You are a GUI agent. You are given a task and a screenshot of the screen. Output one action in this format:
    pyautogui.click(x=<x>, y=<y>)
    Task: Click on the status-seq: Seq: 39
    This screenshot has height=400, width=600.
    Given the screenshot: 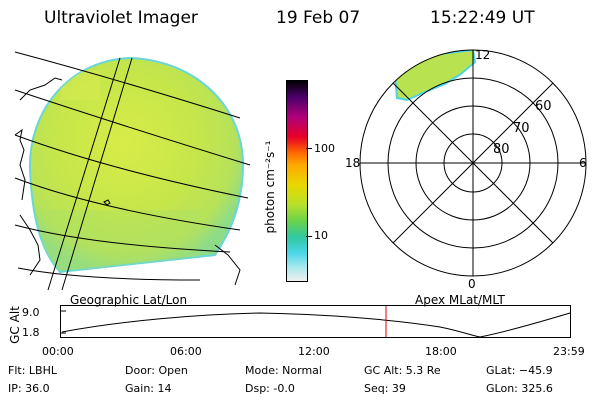 What is the action you would take?
    pyautogui.click(x=385, y=388)
    